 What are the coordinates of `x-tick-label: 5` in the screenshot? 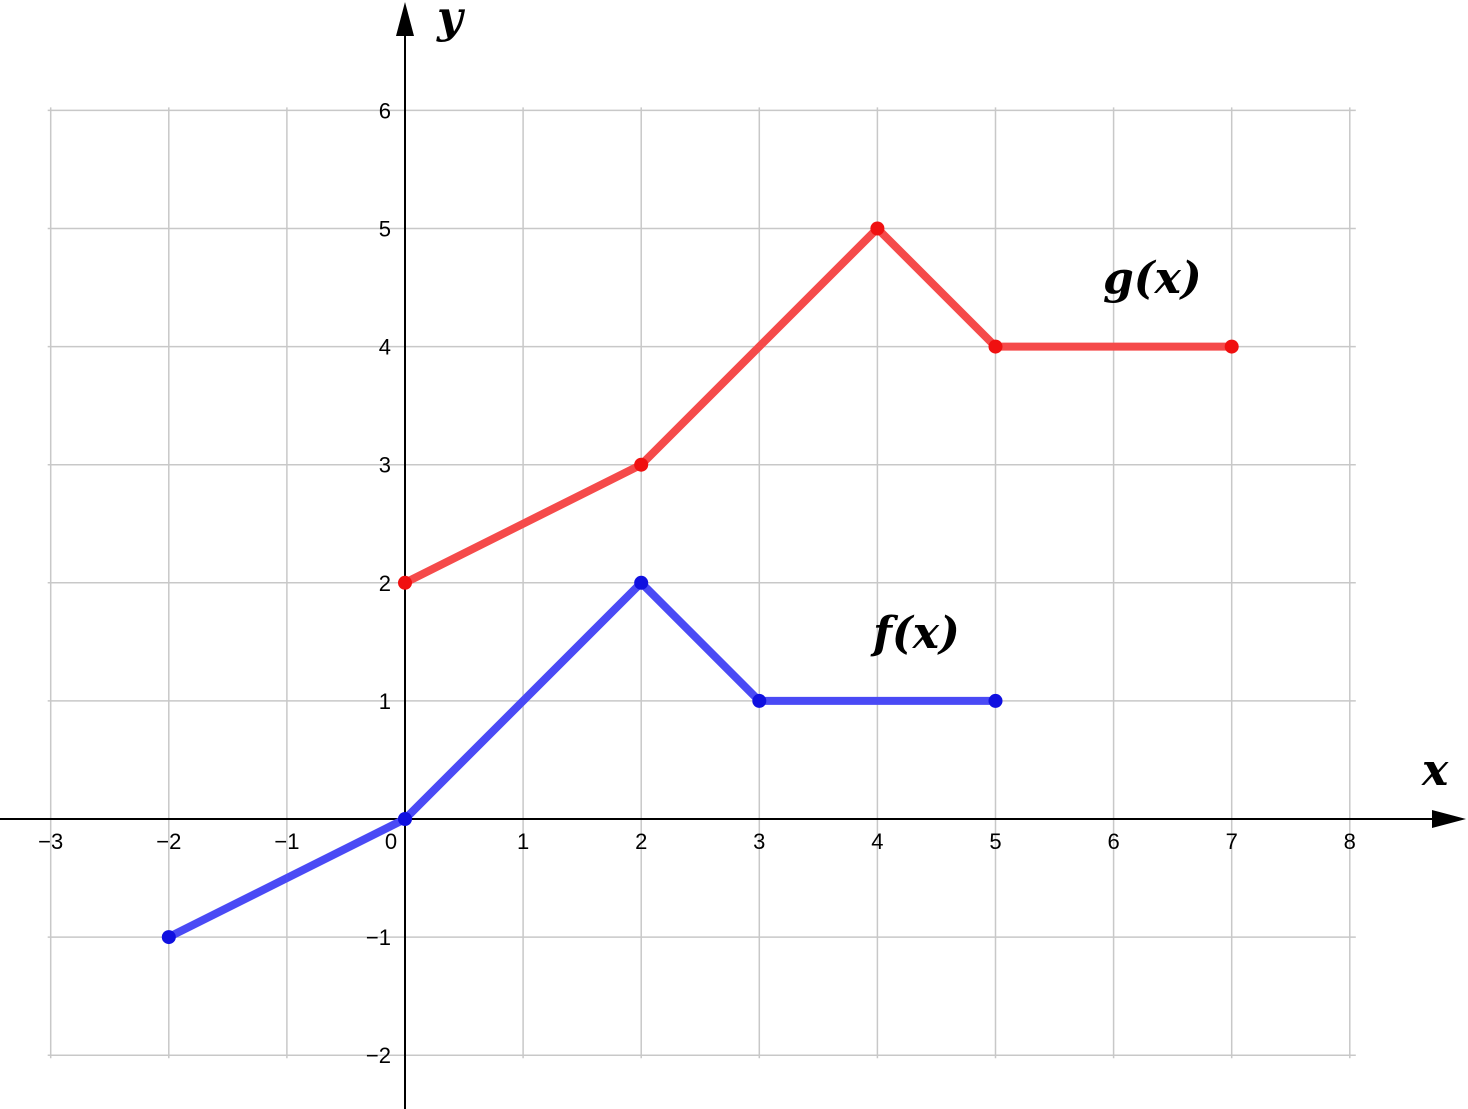 It's located at (995, 841).